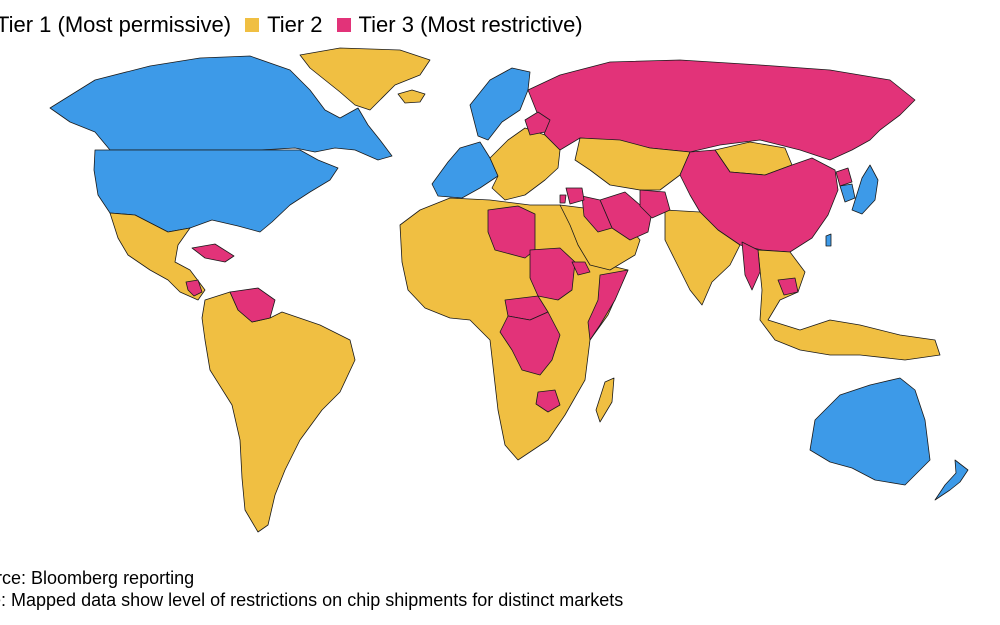 Image resolution: width=1000 pixels, height=625 pixels. What do you see at coordinates (252, 305) in the screenshot?
I see `region-venezuela` at bounding box center [252, 305].